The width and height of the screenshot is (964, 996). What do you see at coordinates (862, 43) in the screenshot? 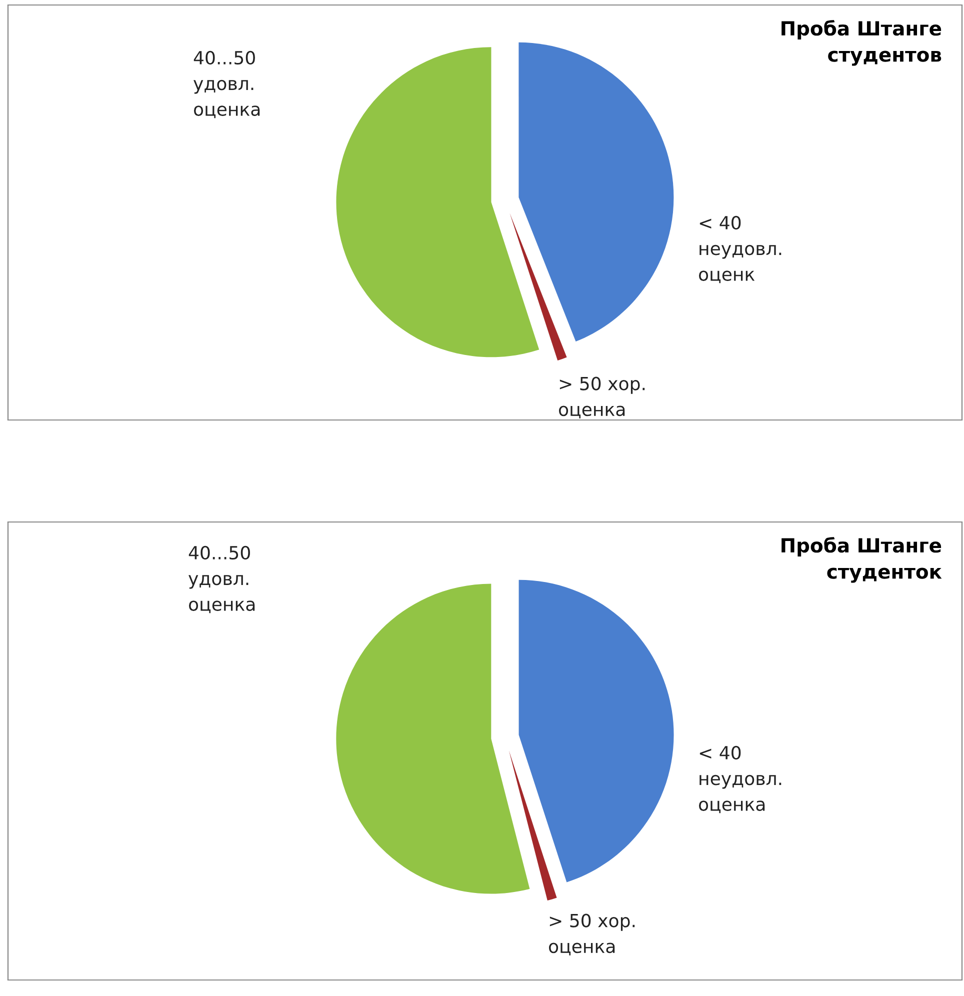
I see `text: Проба Штанге студентов` at bounding box center [862, 43].